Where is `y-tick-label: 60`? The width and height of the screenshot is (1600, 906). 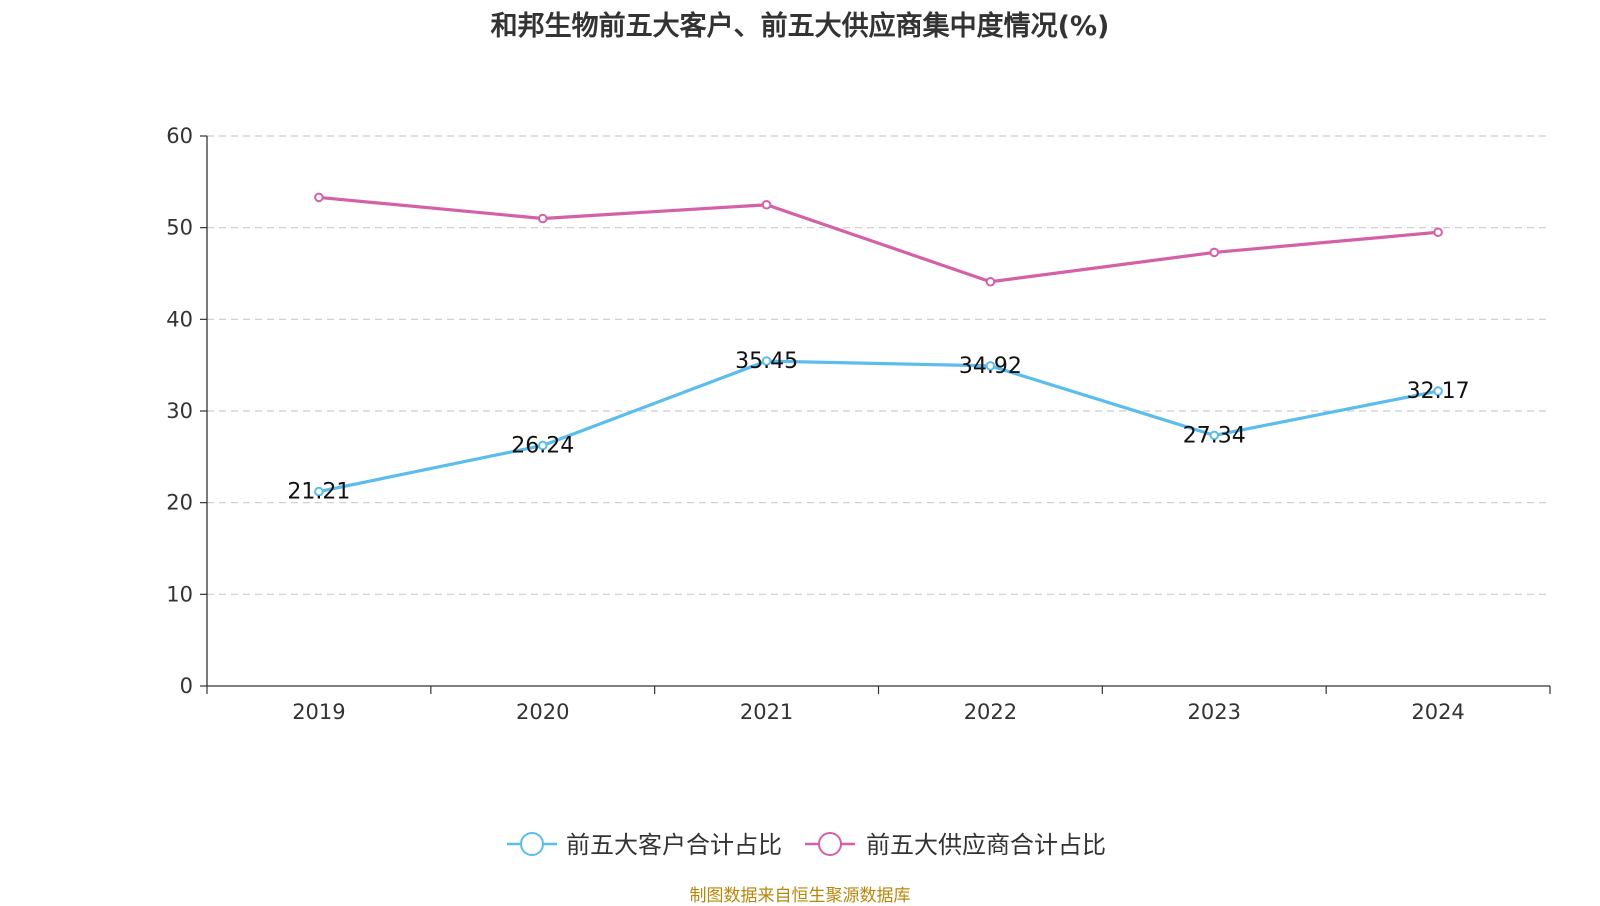
y-tick-label: 60 is located at coordinates (179, 136).